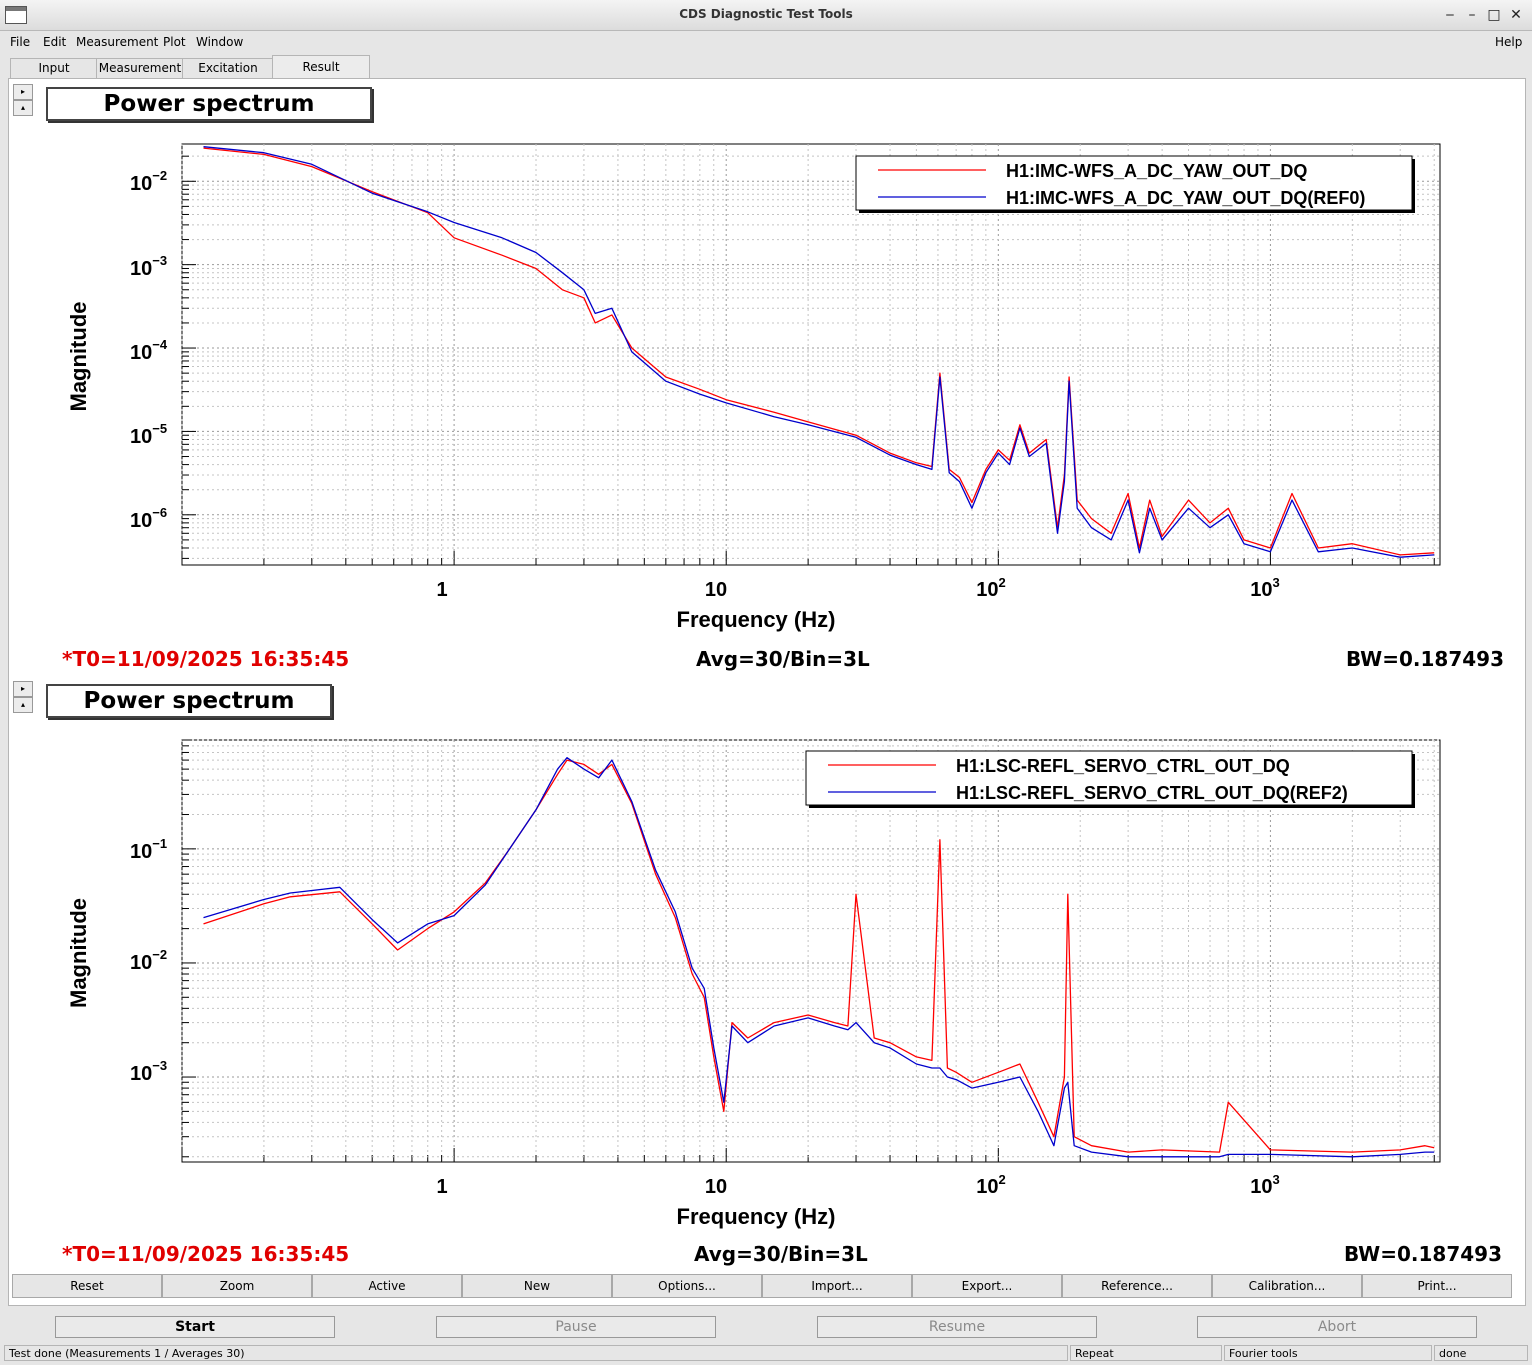 The height and width of the screenshot is (1365, 1532). I want to click on menu-measurement: Measurement, so click(117, 42).